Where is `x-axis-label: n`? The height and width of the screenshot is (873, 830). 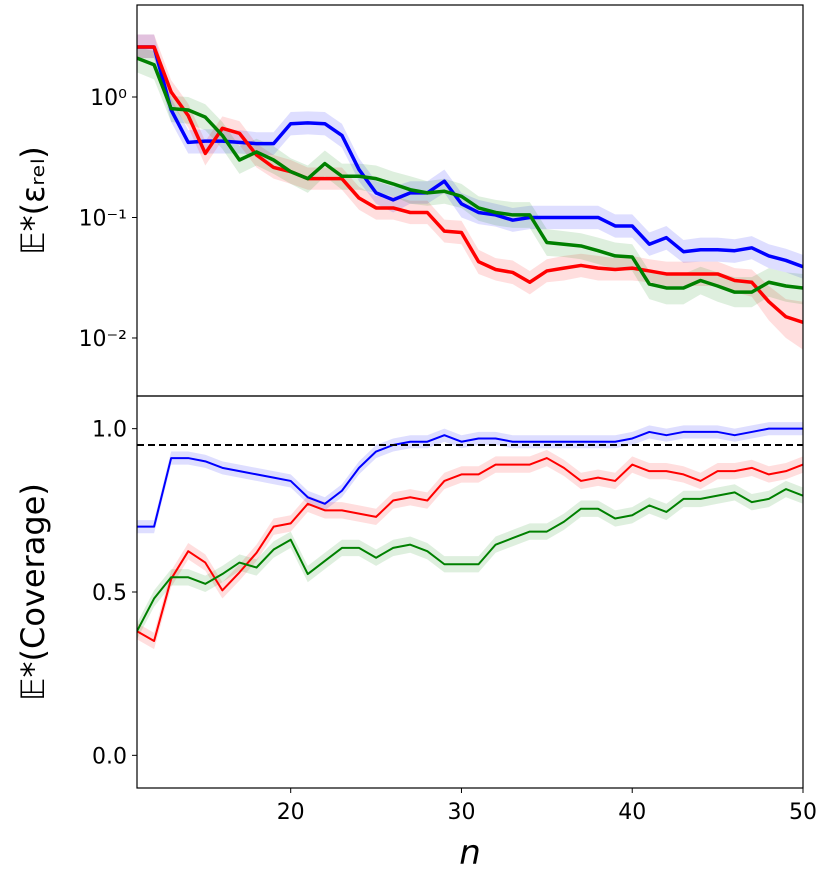
x-axis-label: n is located at coordinates (470, 853).